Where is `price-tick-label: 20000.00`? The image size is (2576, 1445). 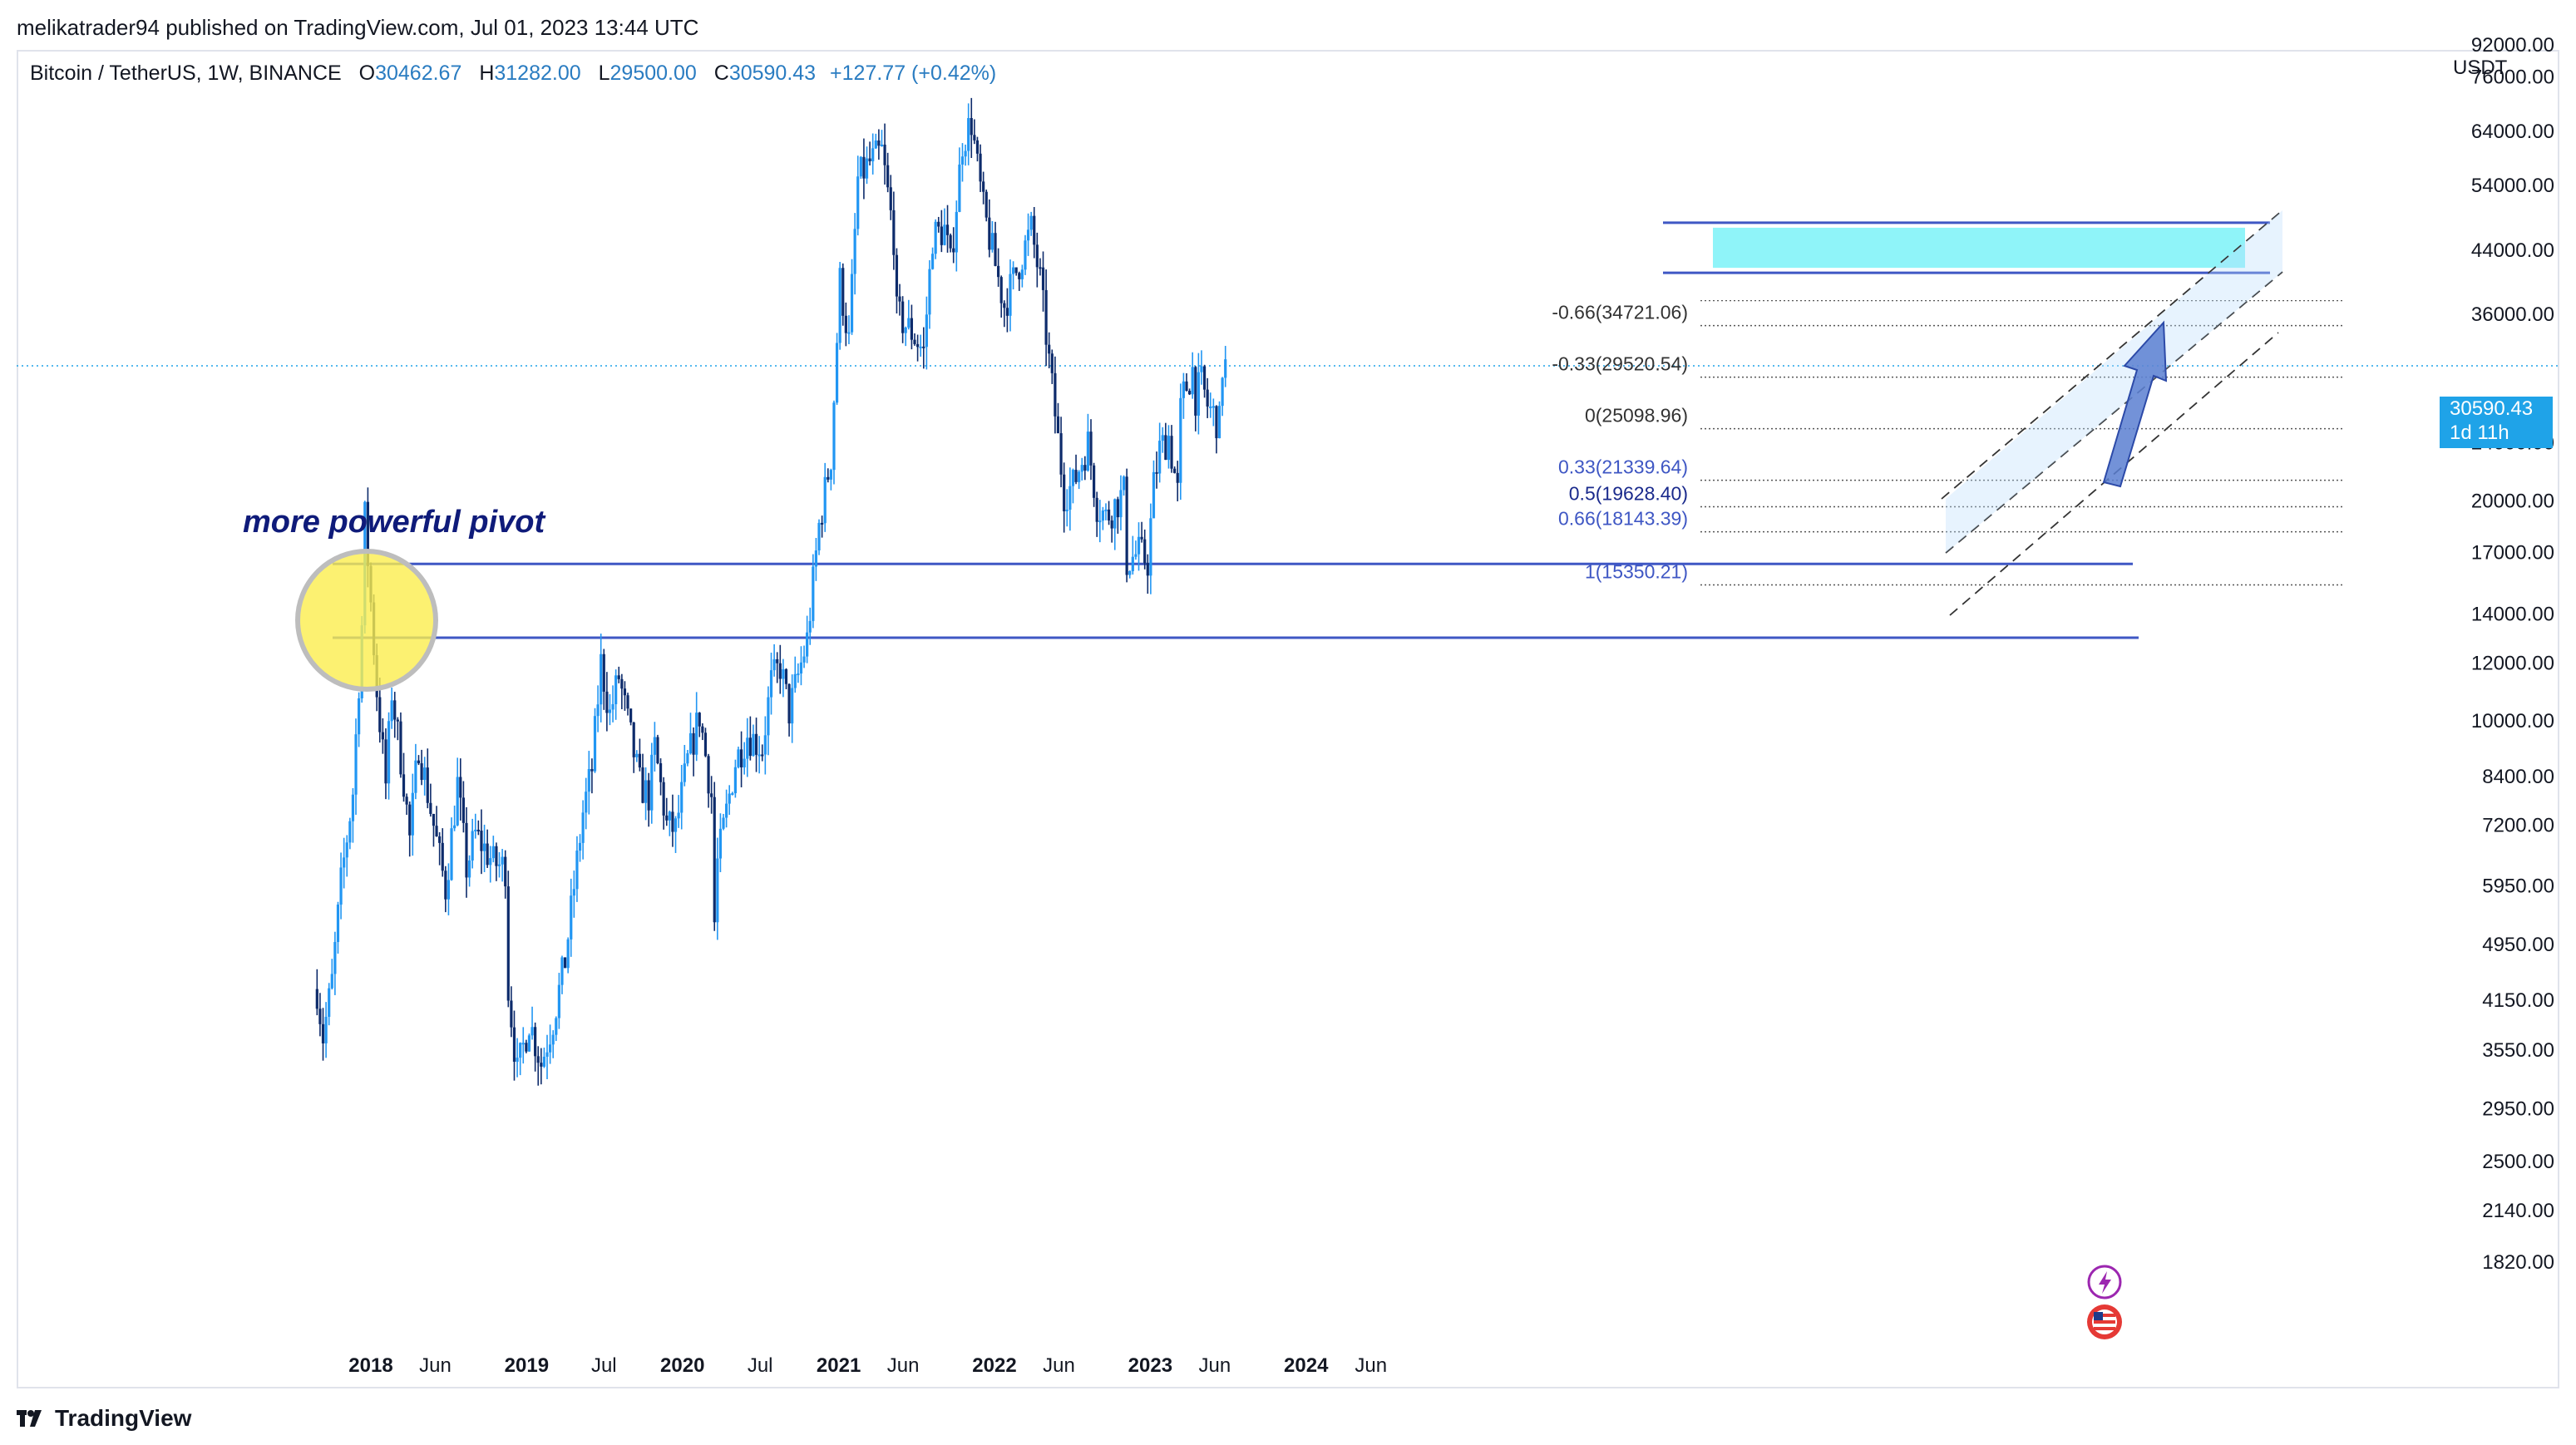
price-tick-label: 20000.00 is located at coordinates (2512, 501).